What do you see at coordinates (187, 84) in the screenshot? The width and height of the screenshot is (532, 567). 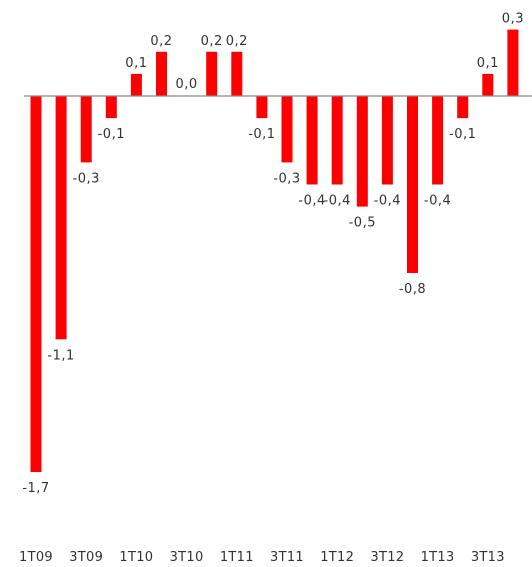 I see `value-label-3T10: 0,0` at bounding box center [187, 84].